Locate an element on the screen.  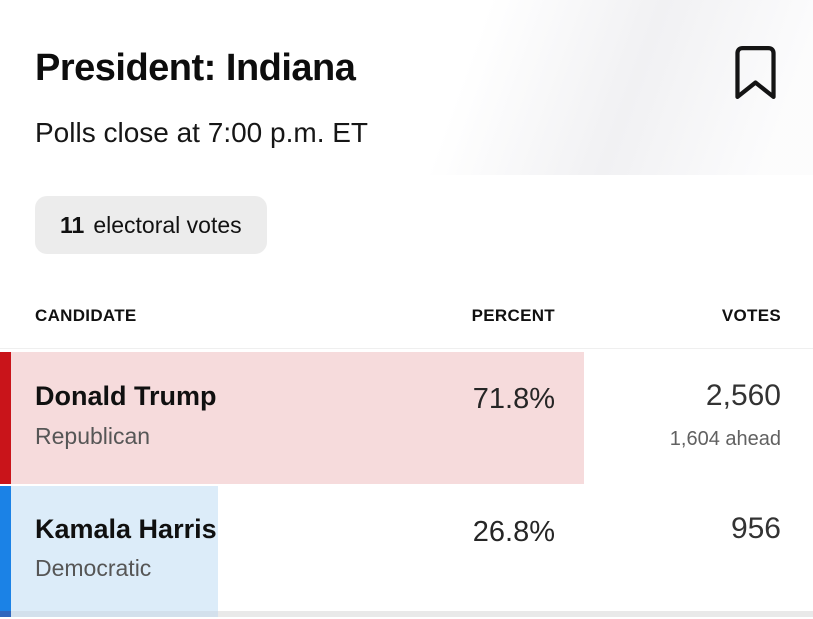
column-header-votes: Votes is located at coordinates (751, 315).